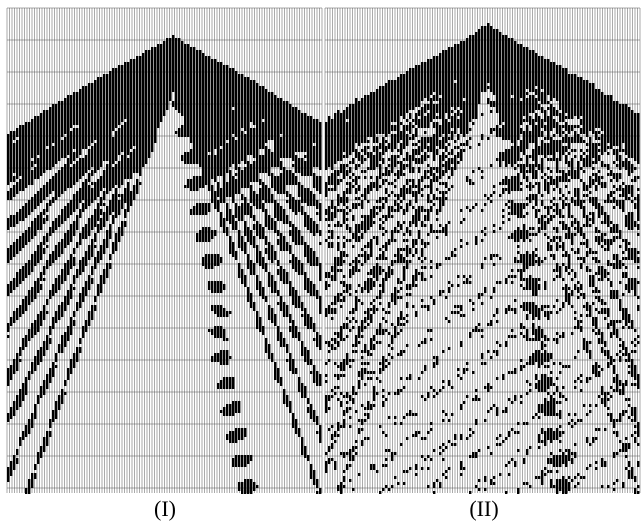 The width and height of the screenshot is (642, 525). What do you see at coordinates (483, 508) in the screenshot?
I see `panel-label: (II)` at bounding box center [483, 508].